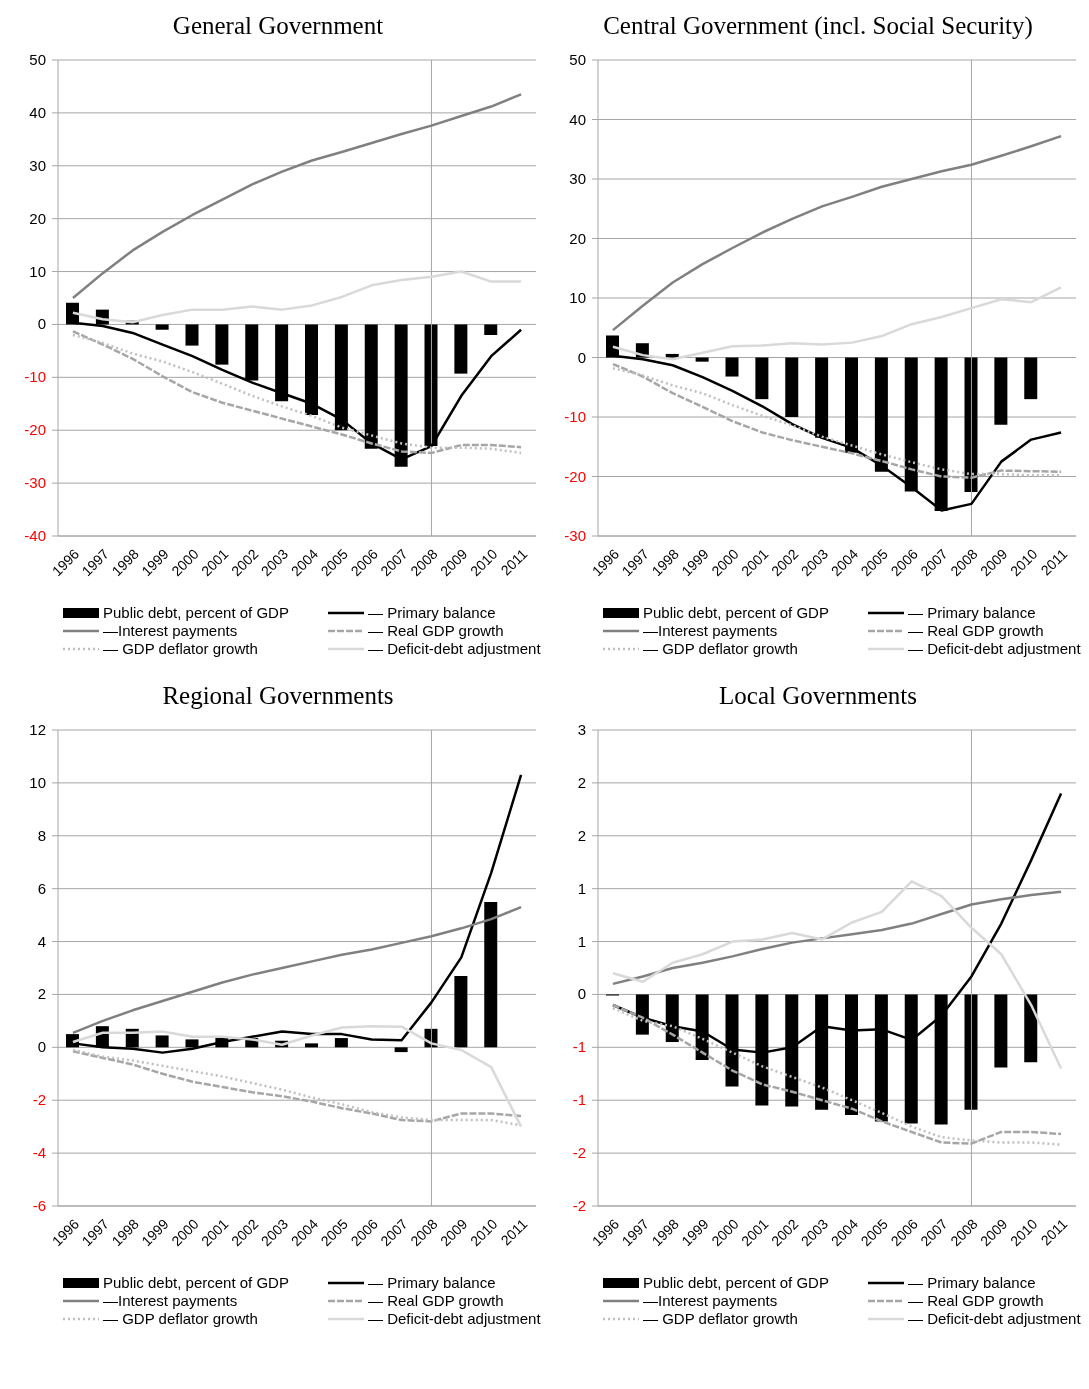  Describe the element at coordinates (818, 26) in the screenshot. I see `chart-title: Central Government (incl. Social Security)` at that location.